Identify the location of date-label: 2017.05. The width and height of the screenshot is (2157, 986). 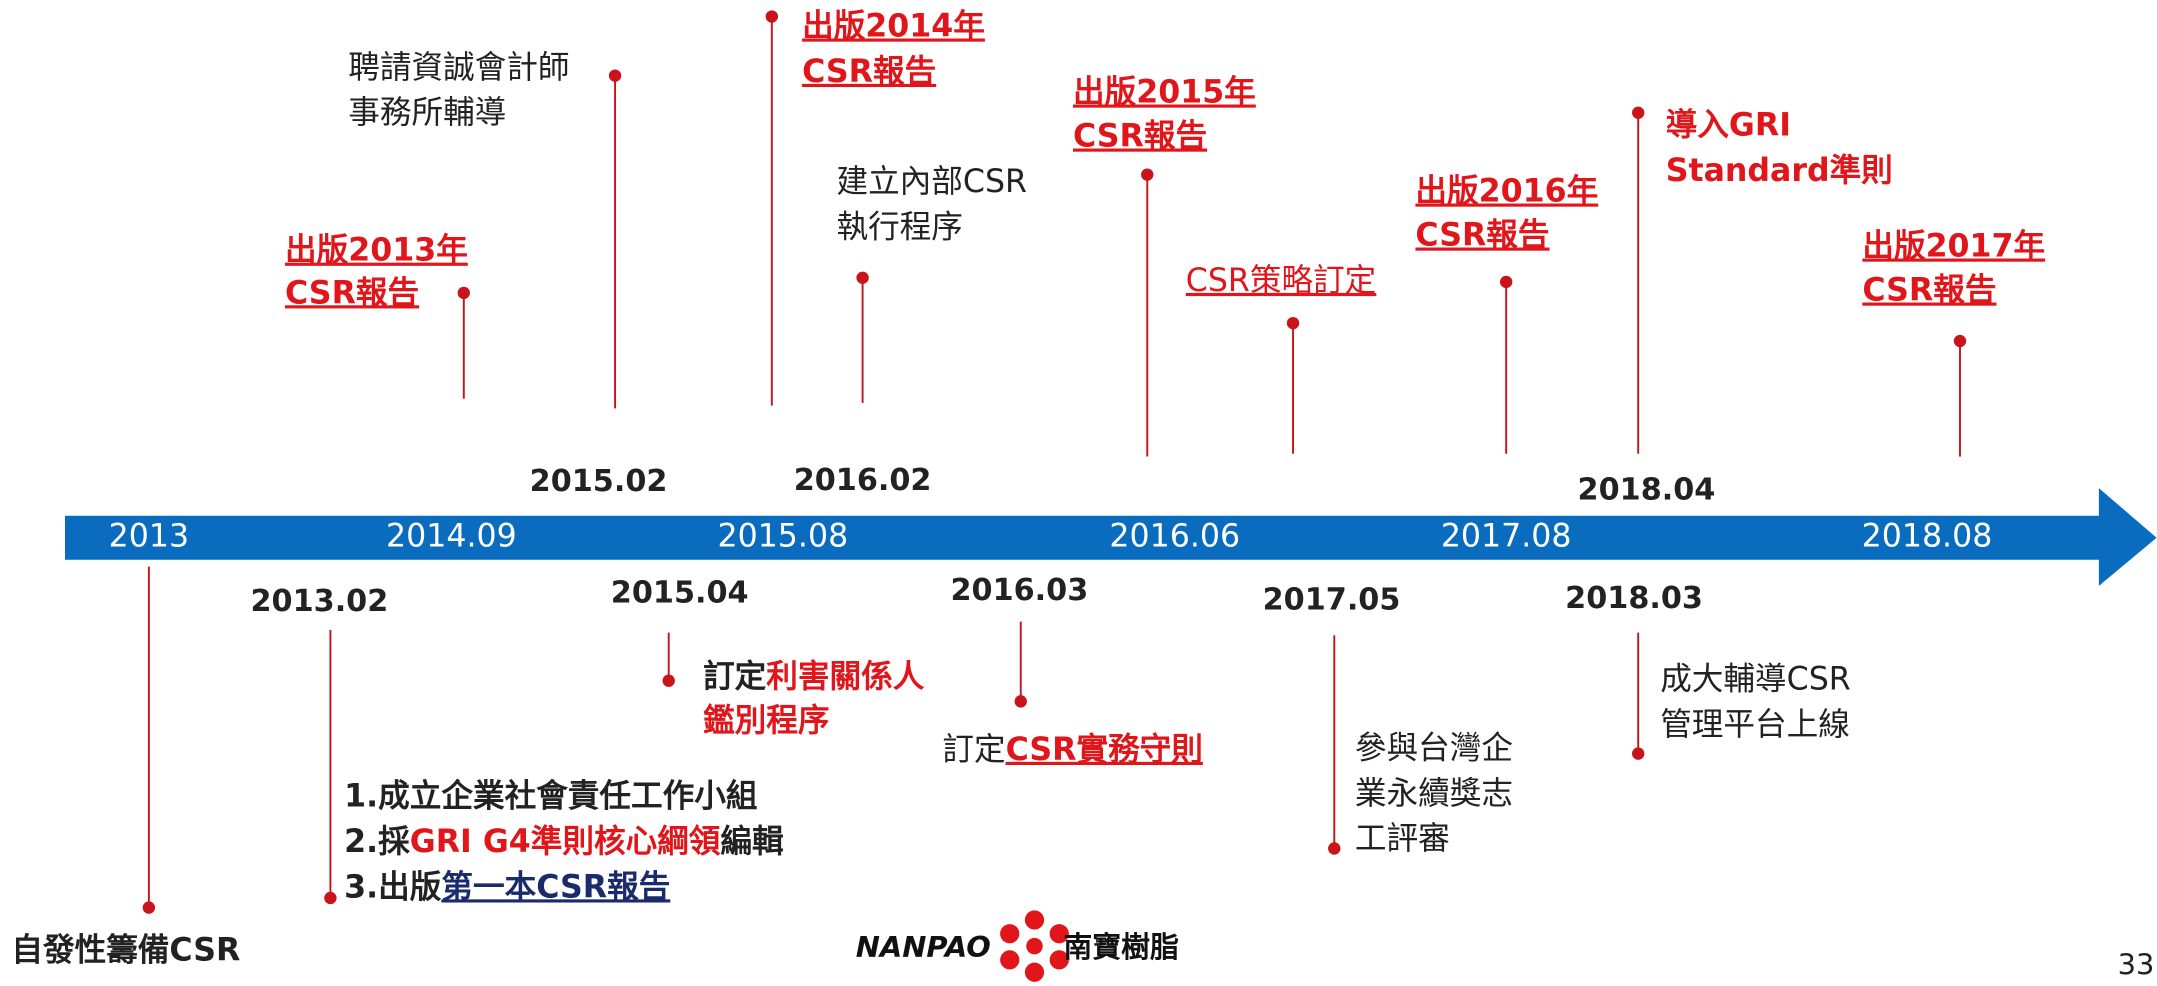
(1332, 599).